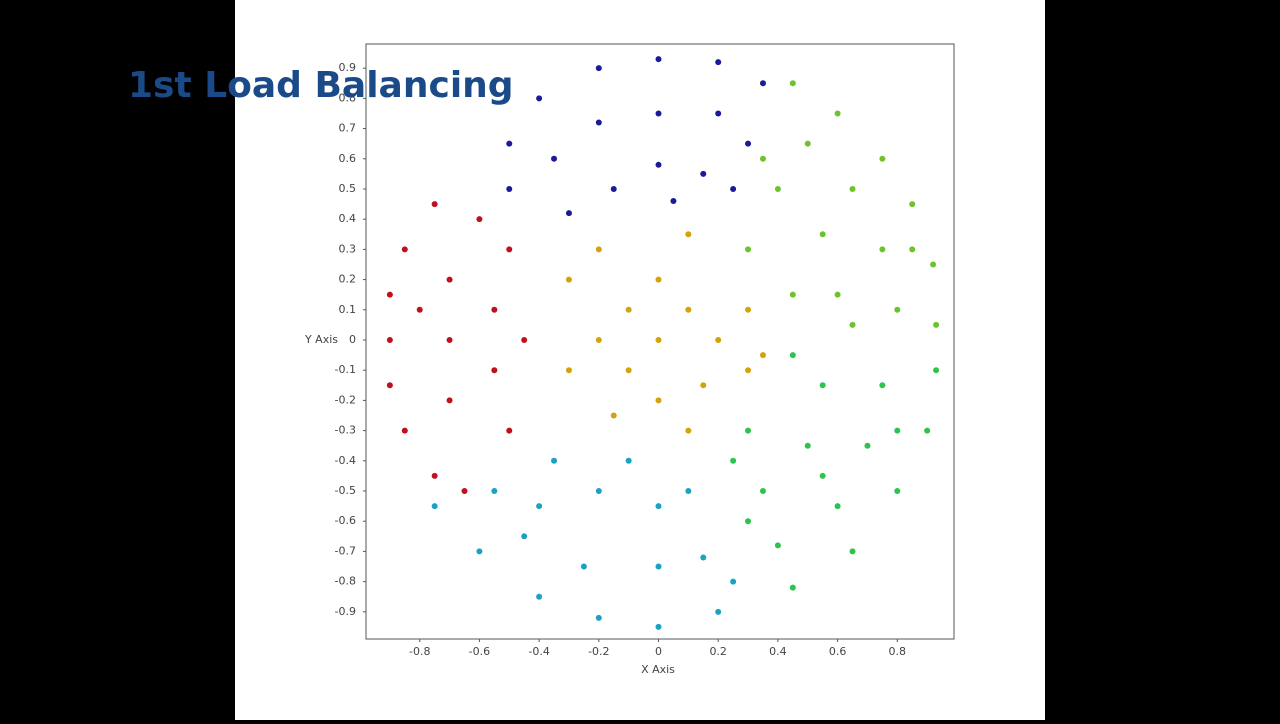 This screenshot has height=724, width=1280. What do you see at coordinates (345, 490) in the screenshot?
I see `y-tick-label: -0.5` at bounding box center [345, 490].